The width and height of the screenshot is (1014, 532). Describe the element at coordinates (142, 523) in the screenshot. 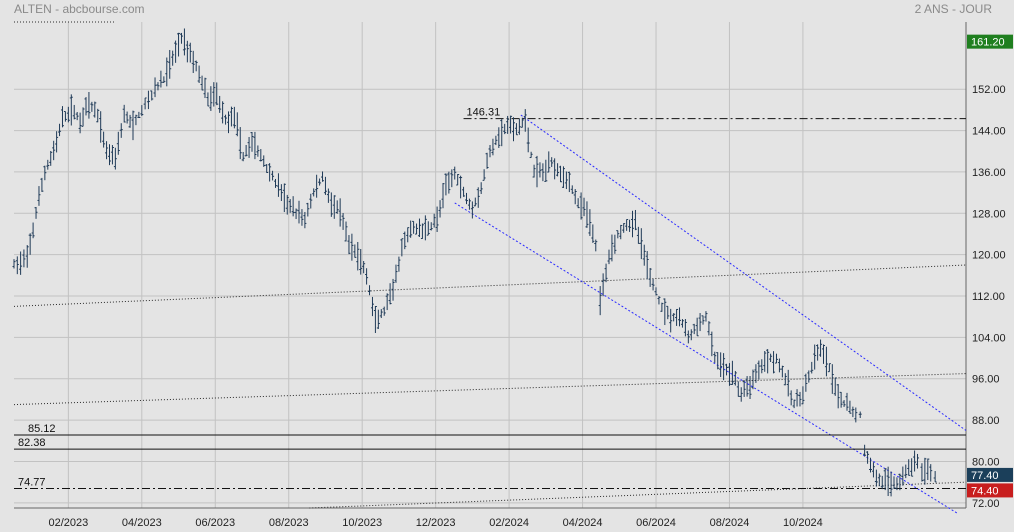

I see `x-tick-label: 04/2023` at that location.